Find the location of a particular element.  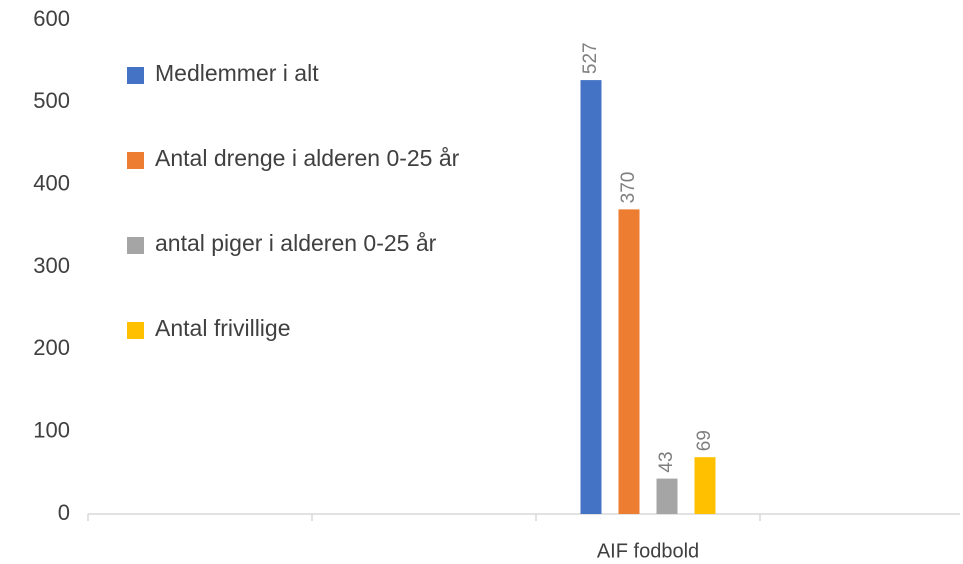

y-tick-label: 200 is located at coordinates (51, 347).